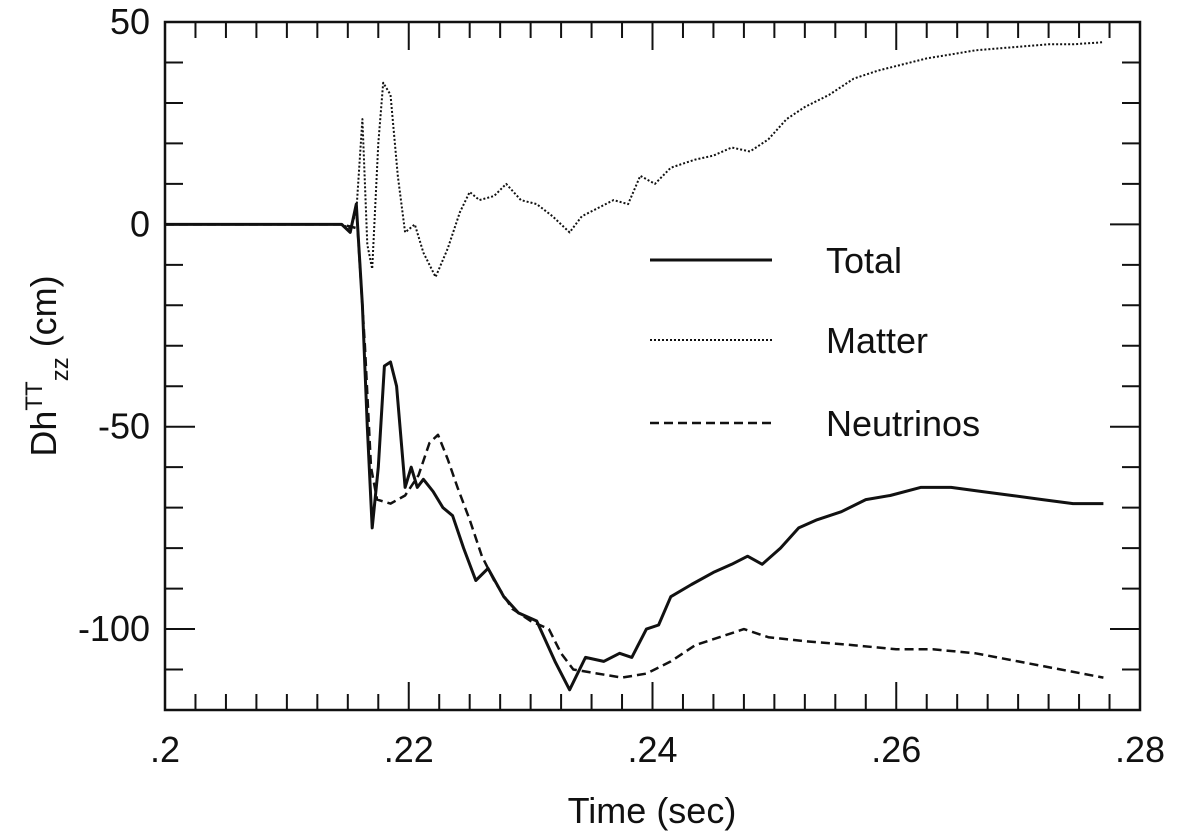 This screenshot has width=1185, height=837. Describe the element at coordinates (815, 342) in the screenshot. I see `legend: Total Matter Neutrinos` at that location.